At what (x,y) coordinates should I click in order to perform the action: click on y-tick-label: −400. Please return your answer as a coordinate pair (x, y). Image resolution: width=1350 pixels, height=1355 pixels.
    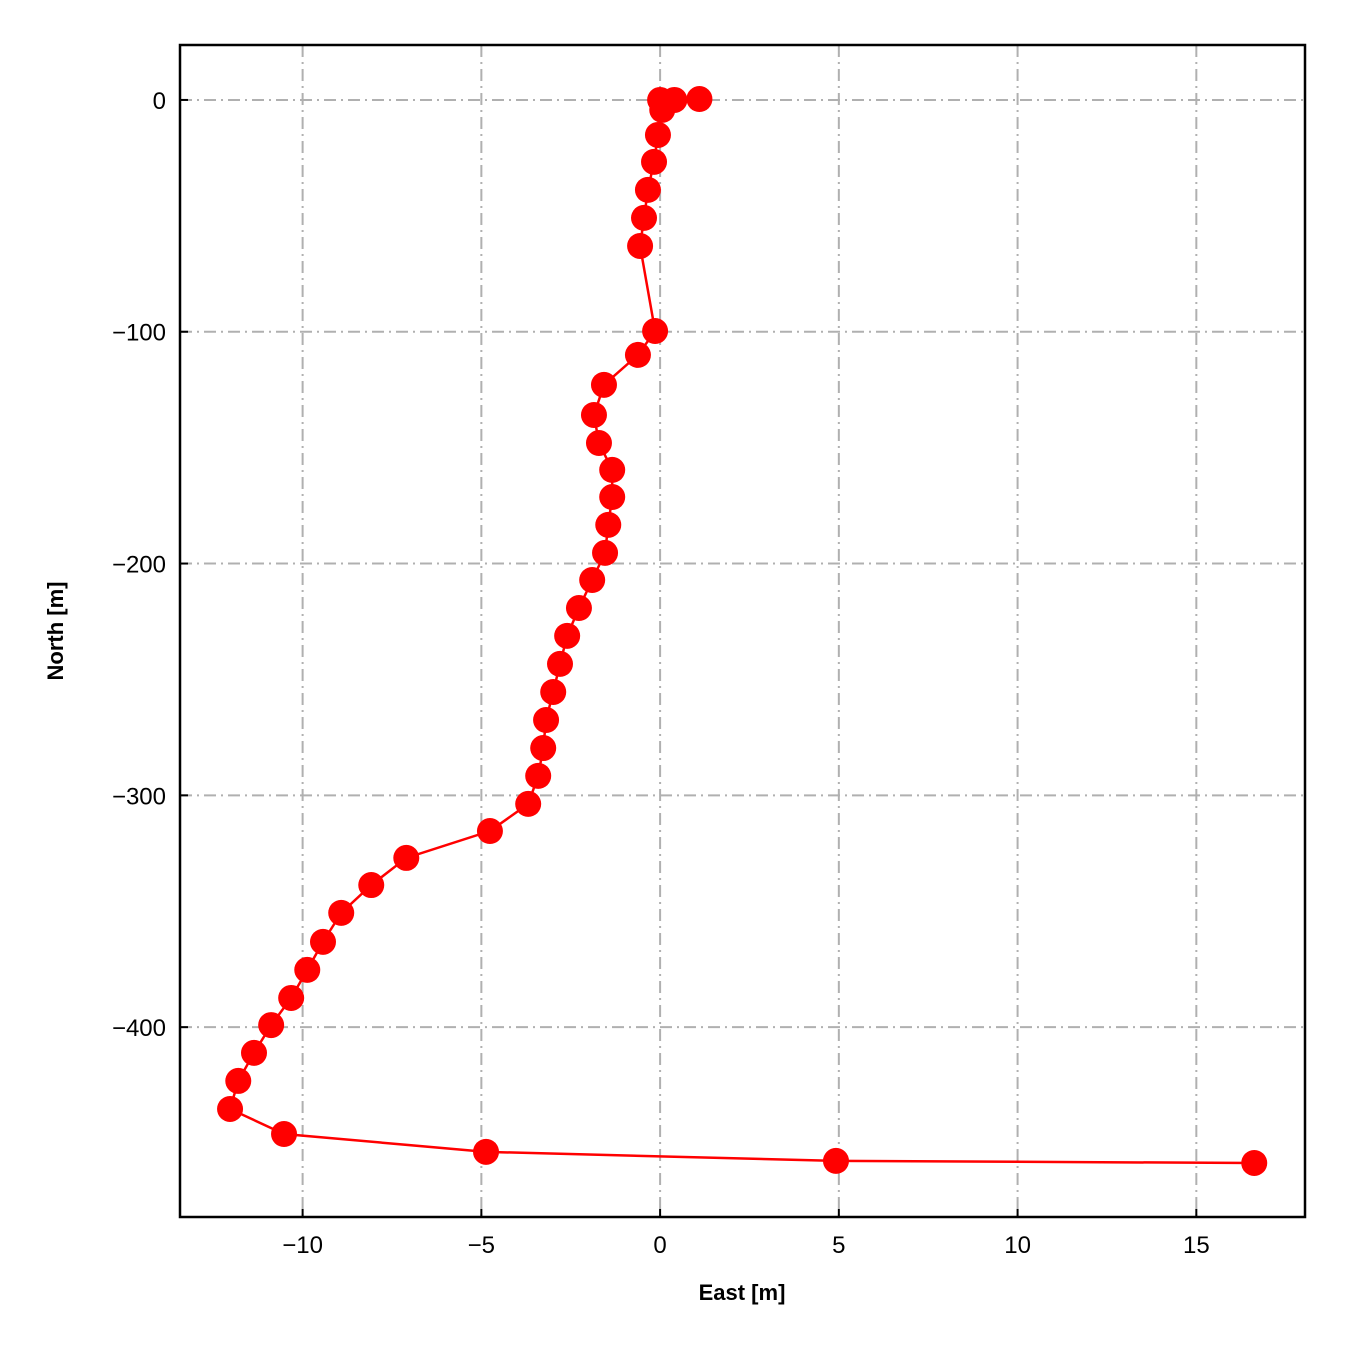
    Looking at the image, I should click on (139, 1028).